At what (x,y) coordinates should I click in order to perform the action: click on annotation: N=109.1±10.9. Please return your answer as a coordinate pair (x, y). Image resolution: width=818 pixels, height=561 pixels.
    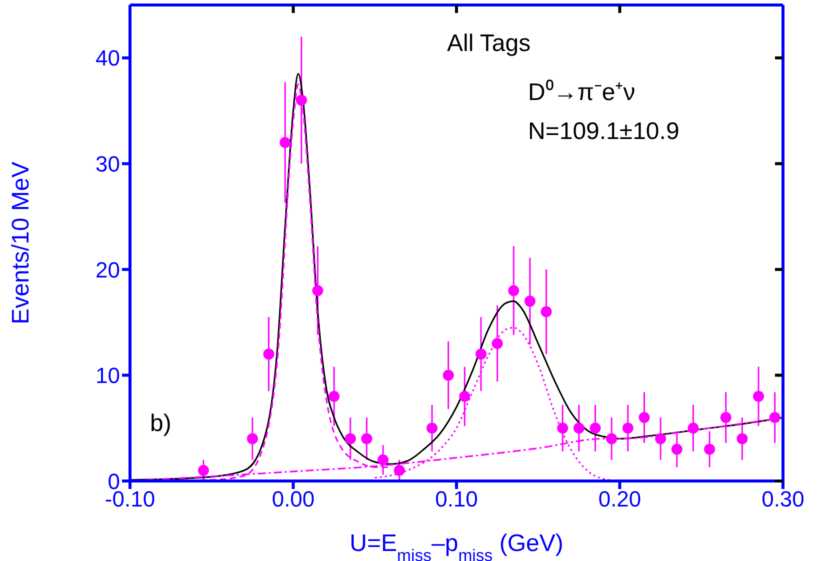
    Looking at the image, I should click on (604, 132).